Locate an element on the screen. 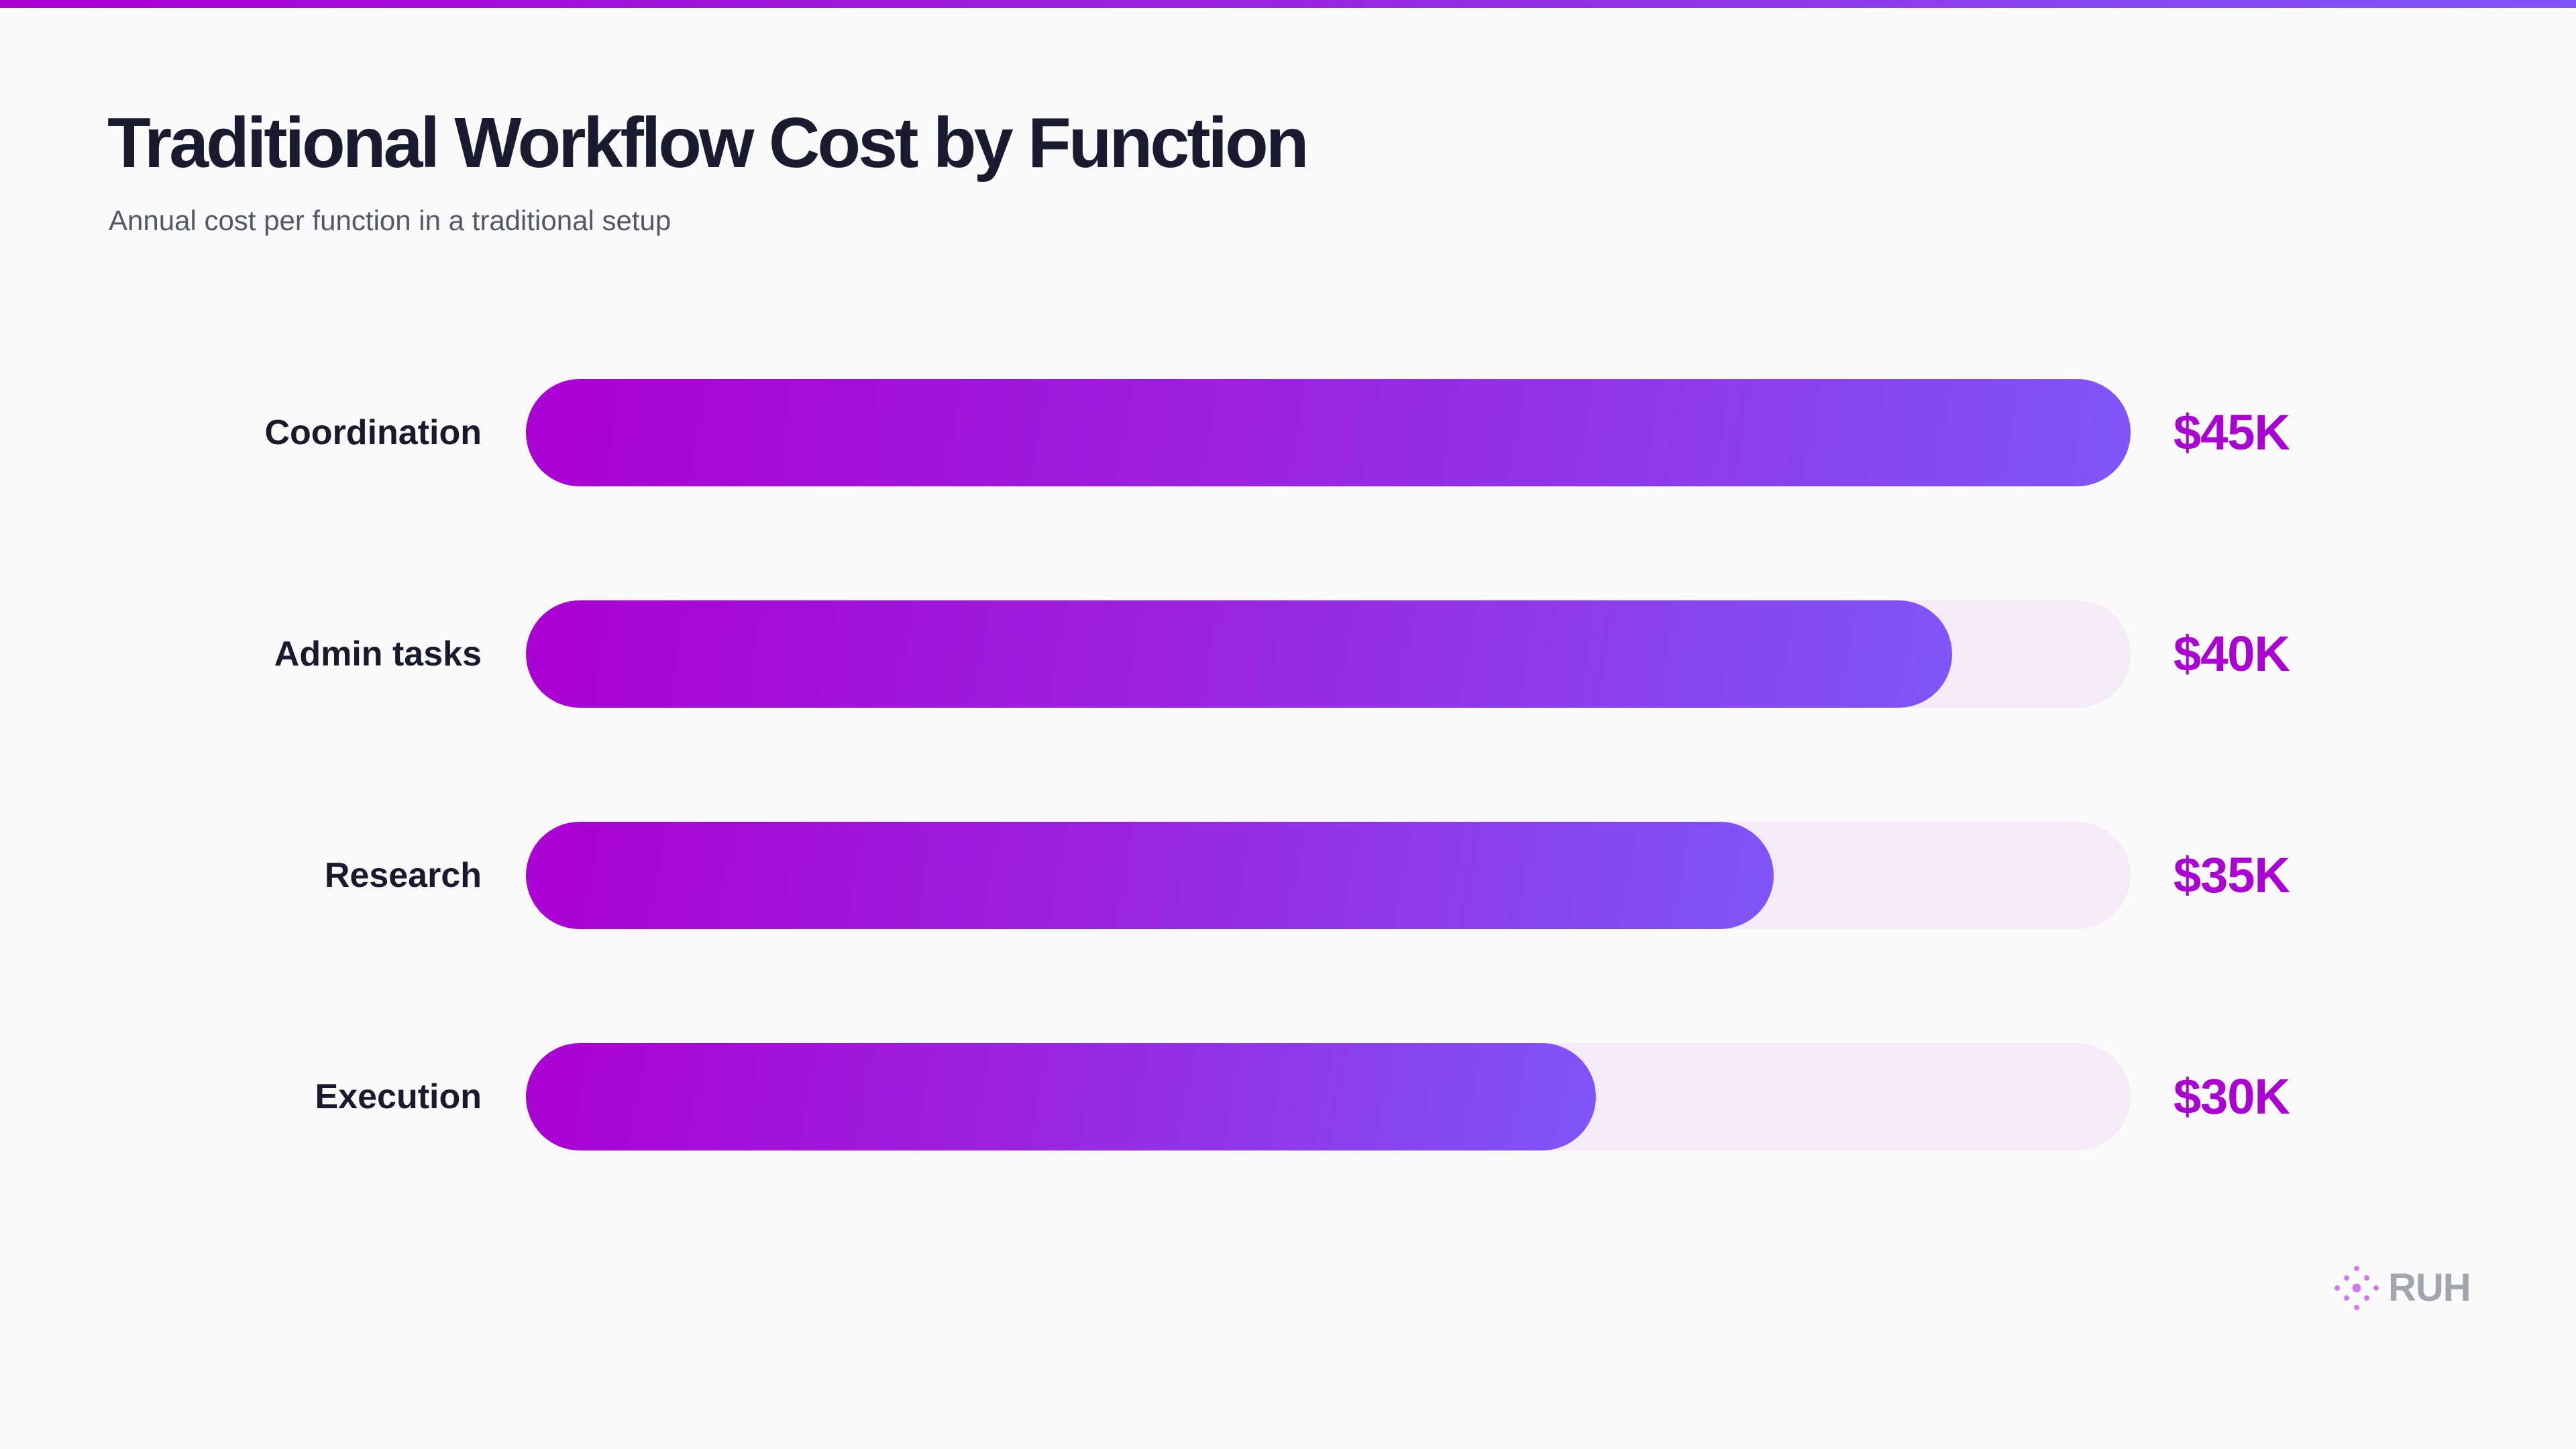 This screenshot has height=1449, width=2576. brand-logo: RUH is located at coordinates (2402, 1288).